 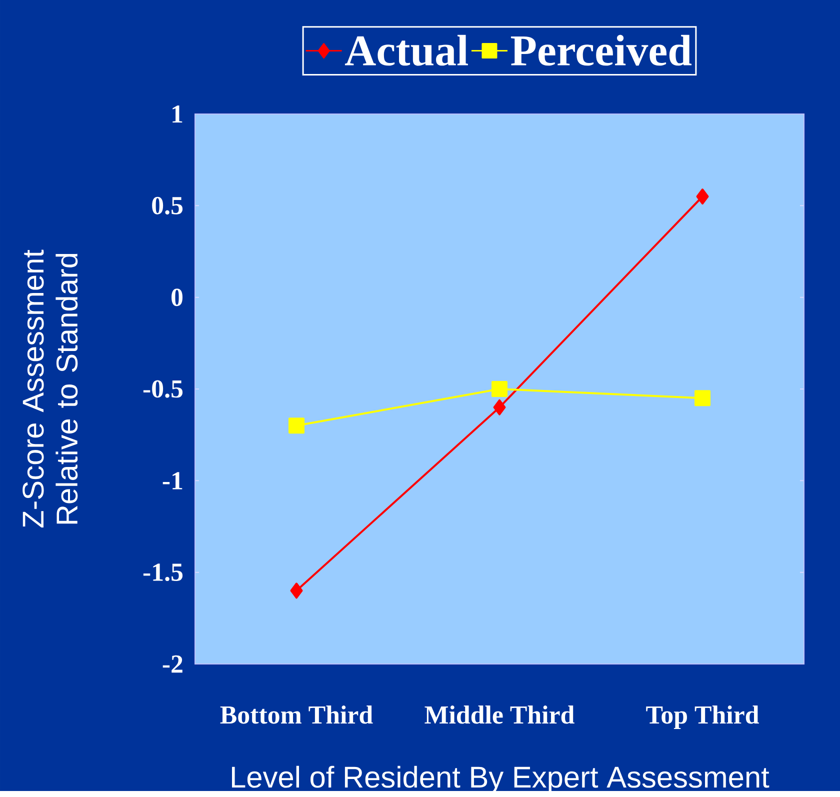 What do you see at coordinates (163, 389) in the screenshot?
I see `y-tick-label: -0.5` at bounding box center [163, 389].